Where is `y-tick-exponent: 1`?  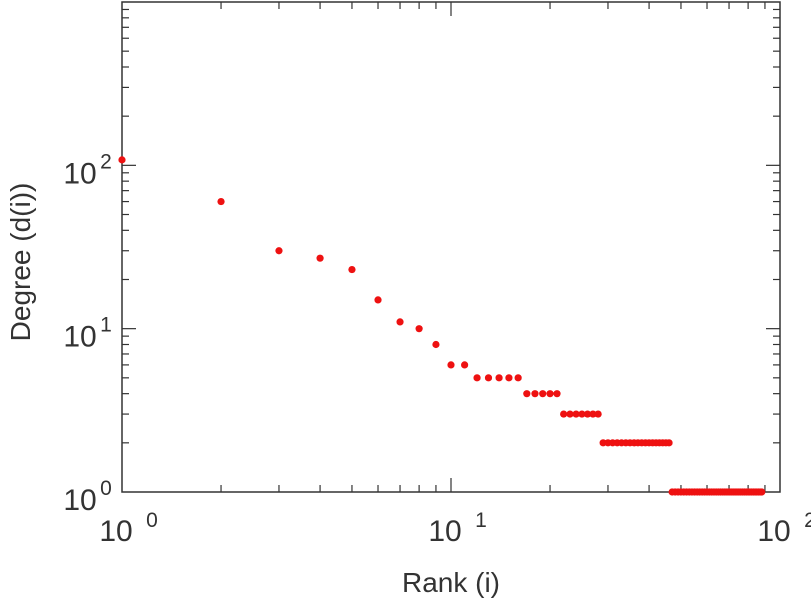
y-tick-exponent: 1 is located at coordinates (106, 325).